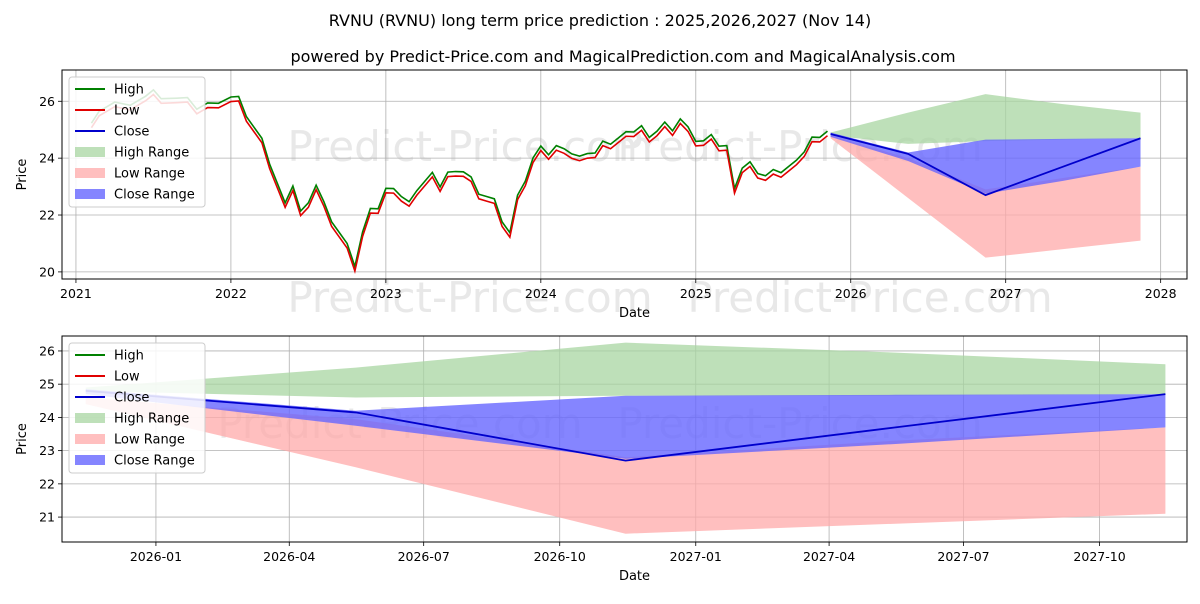 The image size is (1200, 604). Describe the element at coordinates (560, 556) in the screenshot. I see `x-tick-label: 2026-10` at that location.